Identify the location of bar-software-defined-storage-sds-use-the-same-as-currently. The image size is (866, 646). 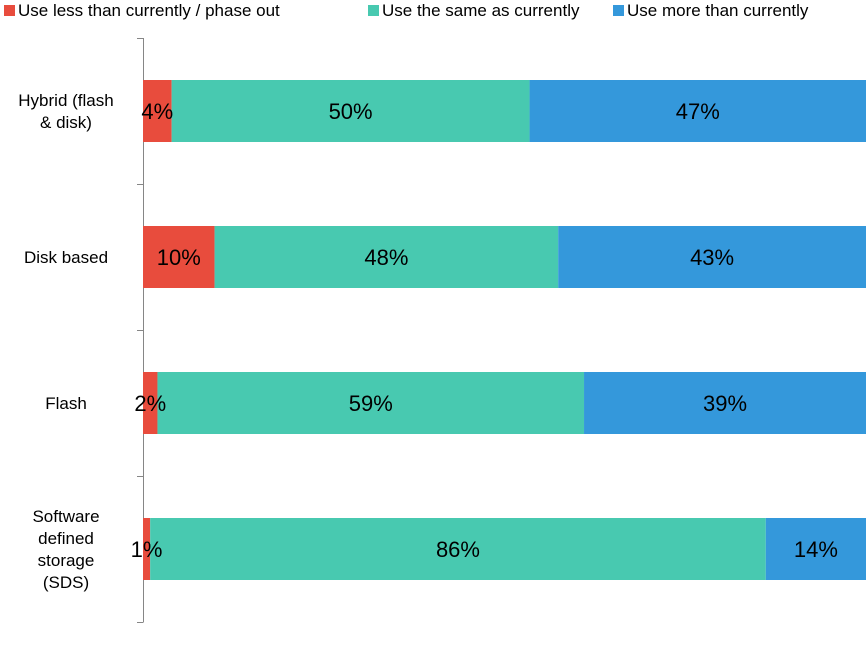
(458, 549).